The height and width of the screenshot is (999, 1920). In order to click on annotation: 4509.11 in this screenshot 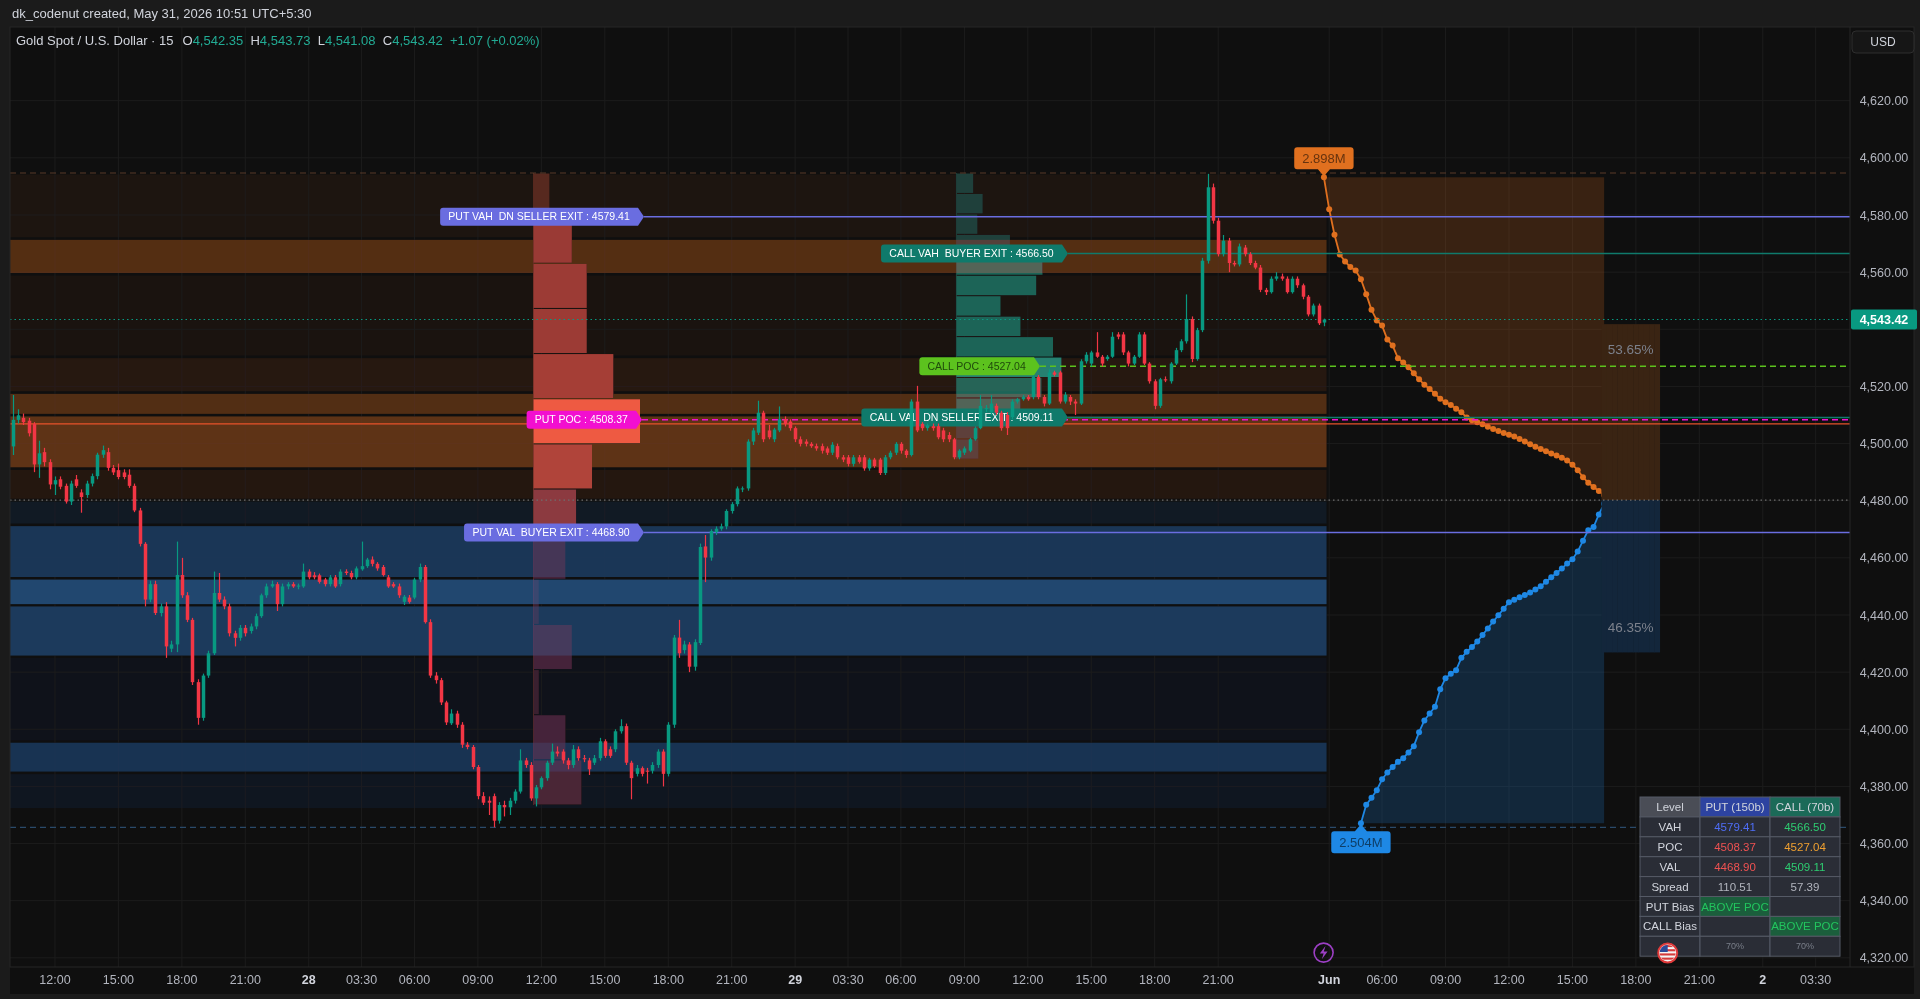, I will do `click(1805, 866)`.